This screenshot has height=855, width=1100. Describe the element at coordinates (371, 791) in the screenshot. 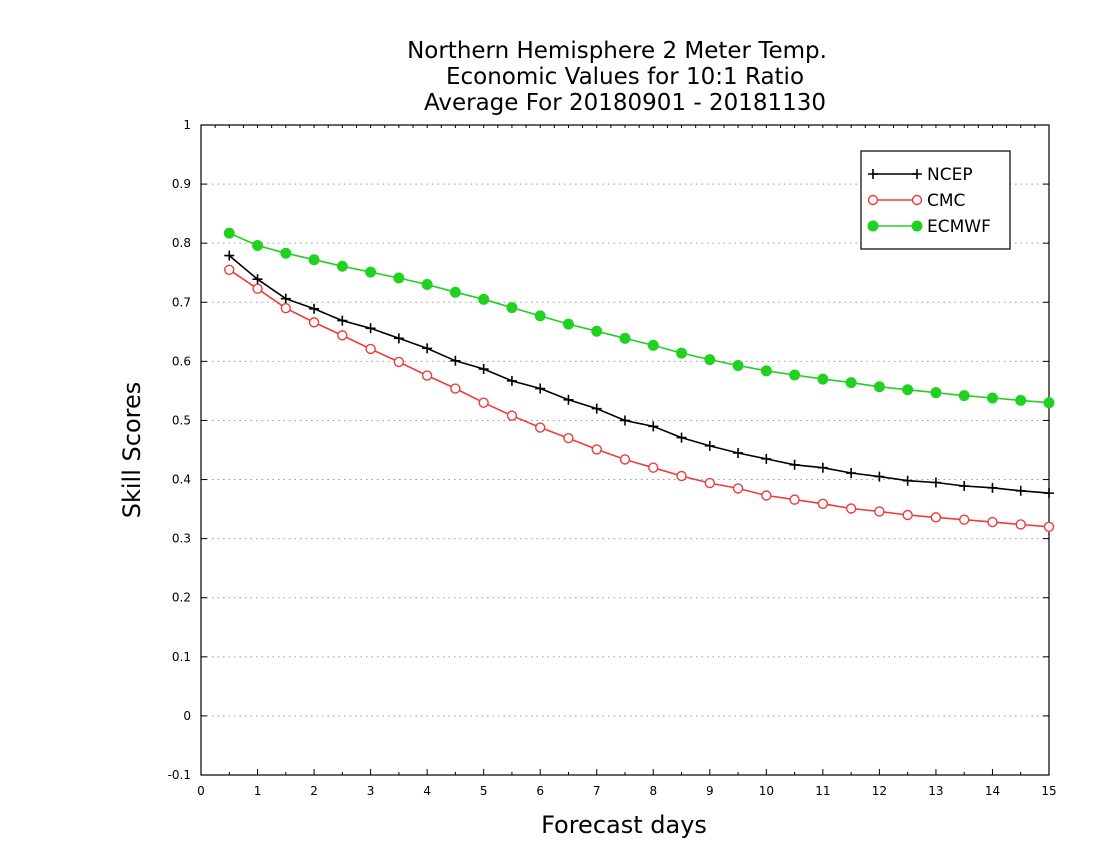

I see `x-tick-label: 3` at that location.